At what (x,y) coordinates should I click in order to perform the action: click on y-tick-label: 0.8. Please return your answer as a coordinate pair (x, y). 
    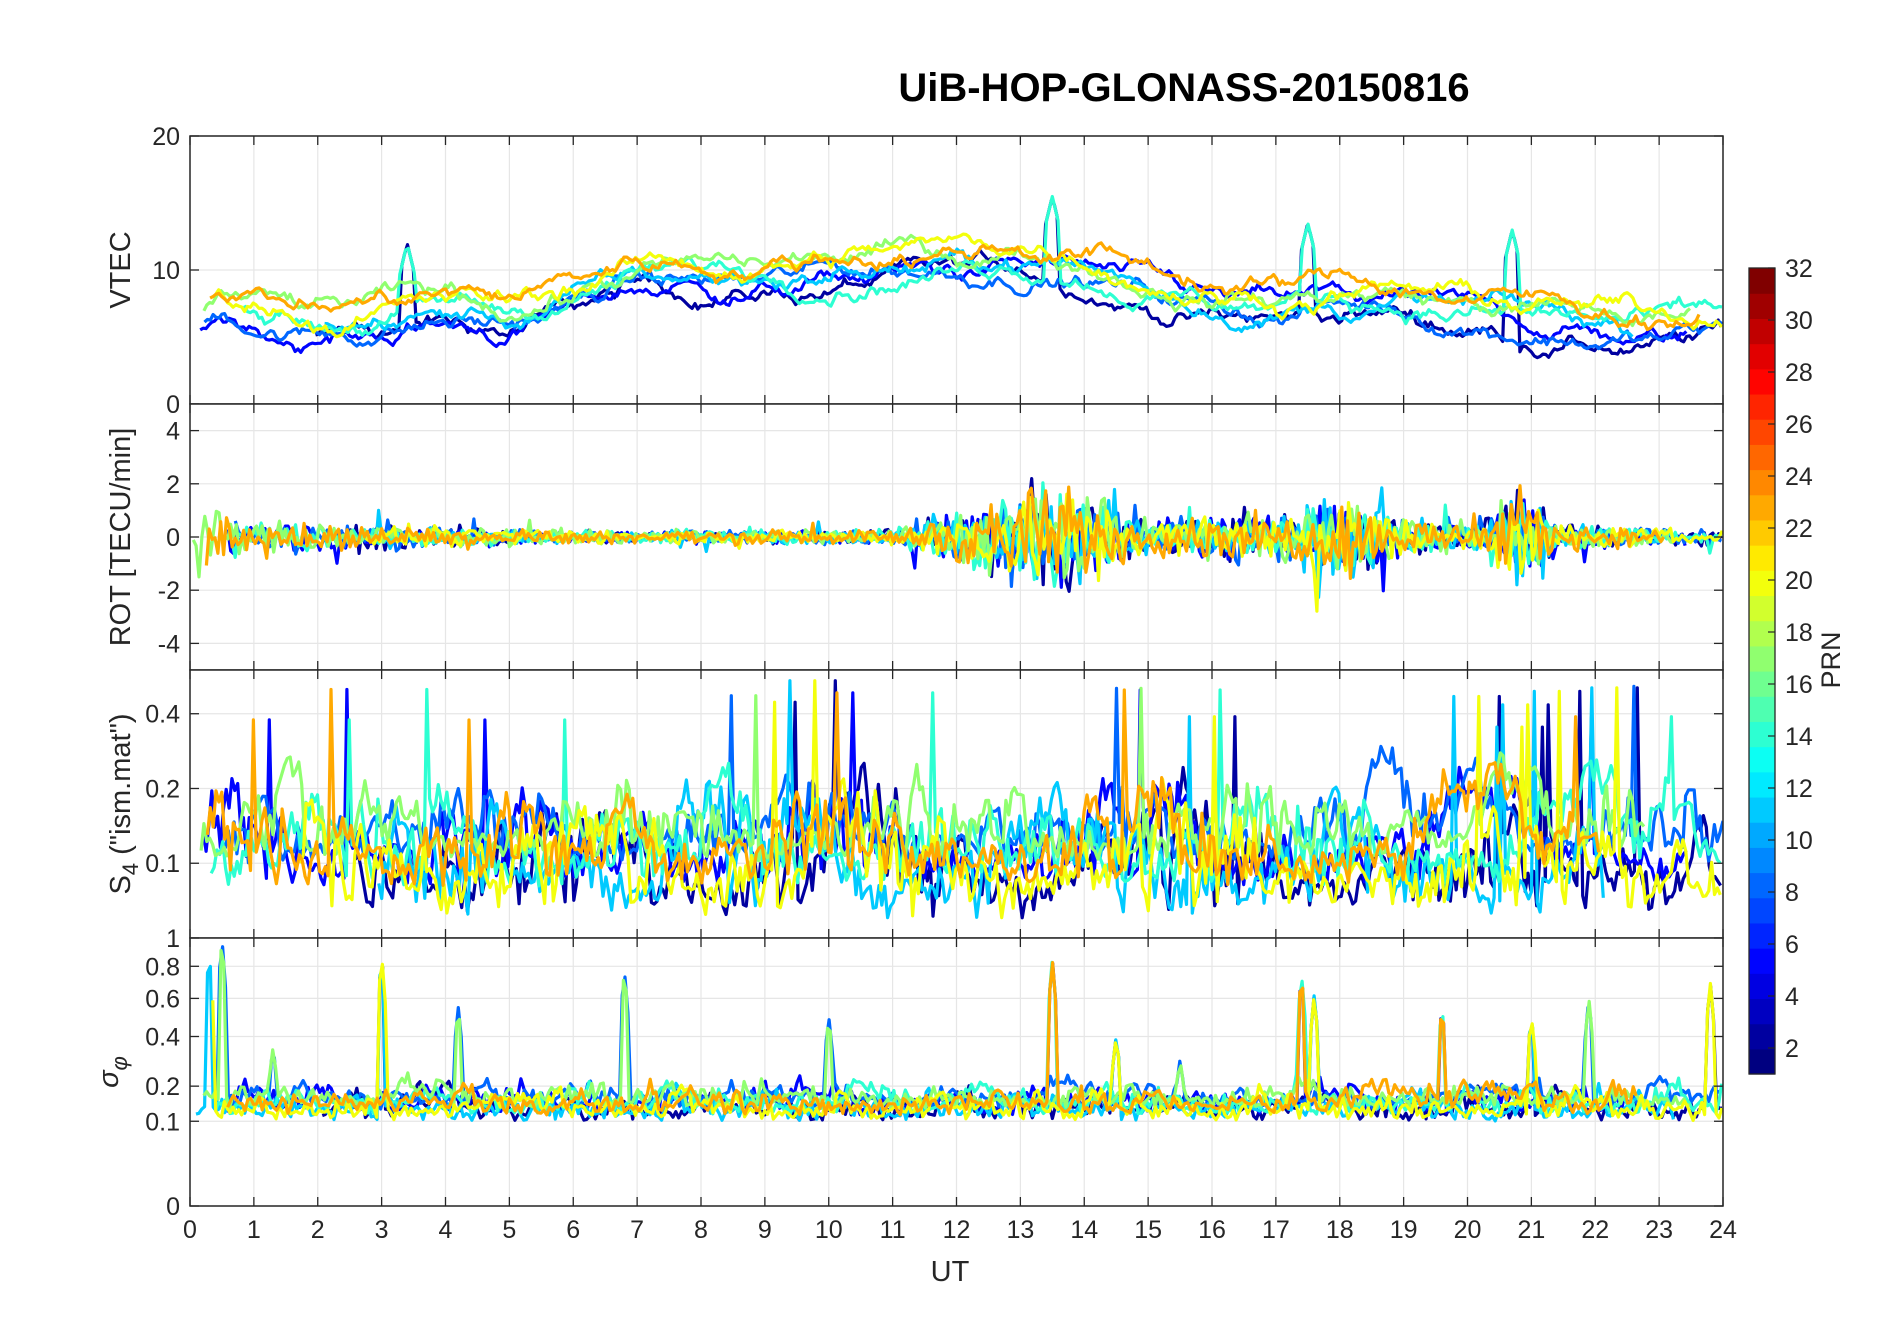
    Looking at the image, I should click on (162, 967).